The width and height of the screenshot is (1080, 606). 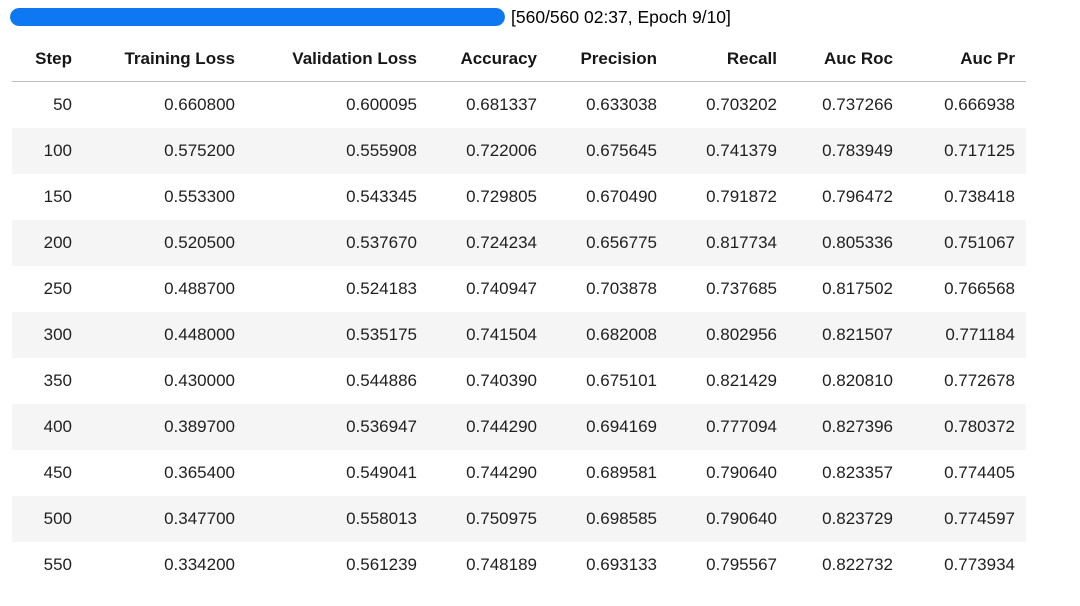 What do you see at coordinates (501, 564) in the screenshot?
I see `table-cell: 0.748189` at bounding box center [501, 564].